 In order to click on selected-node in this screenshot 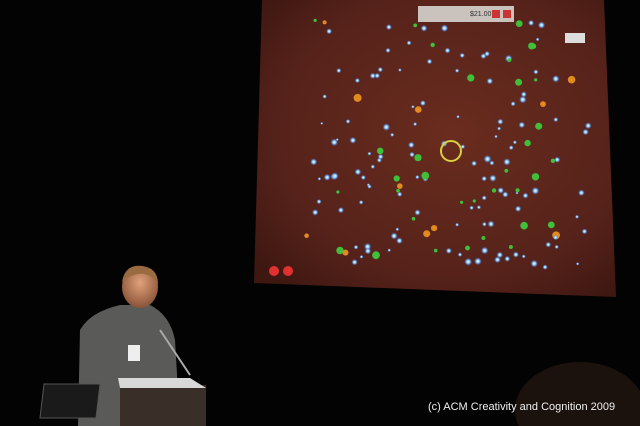, I will do `click(451, 151)`.